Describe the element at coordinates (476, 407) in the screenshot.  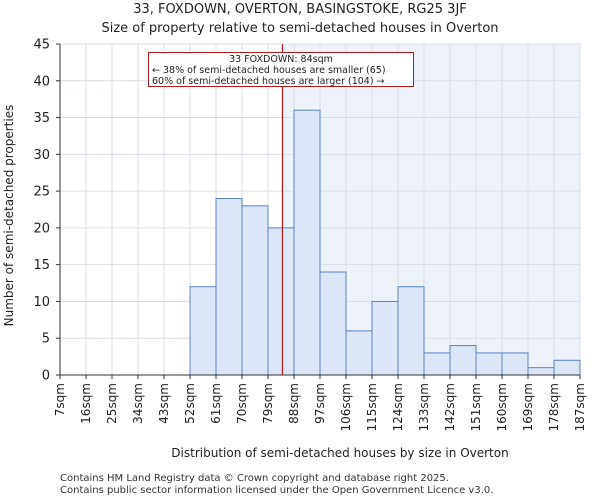
I see `x-tick-label: 151sqm` at that location.